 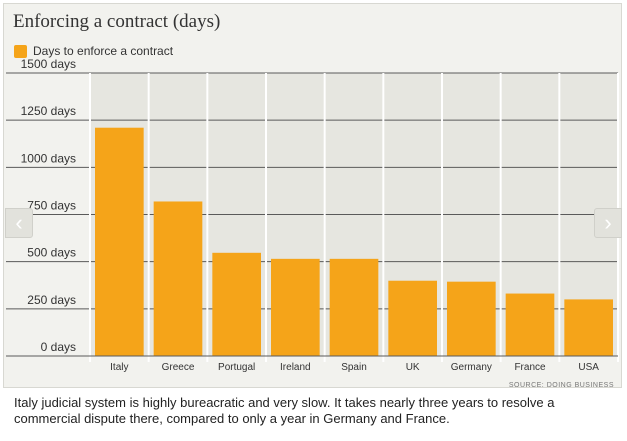 What do you see at coordinates (58, 347) in the screenshot?
I see `y-tick-label: 0 days` at bounding box center [58, 347].